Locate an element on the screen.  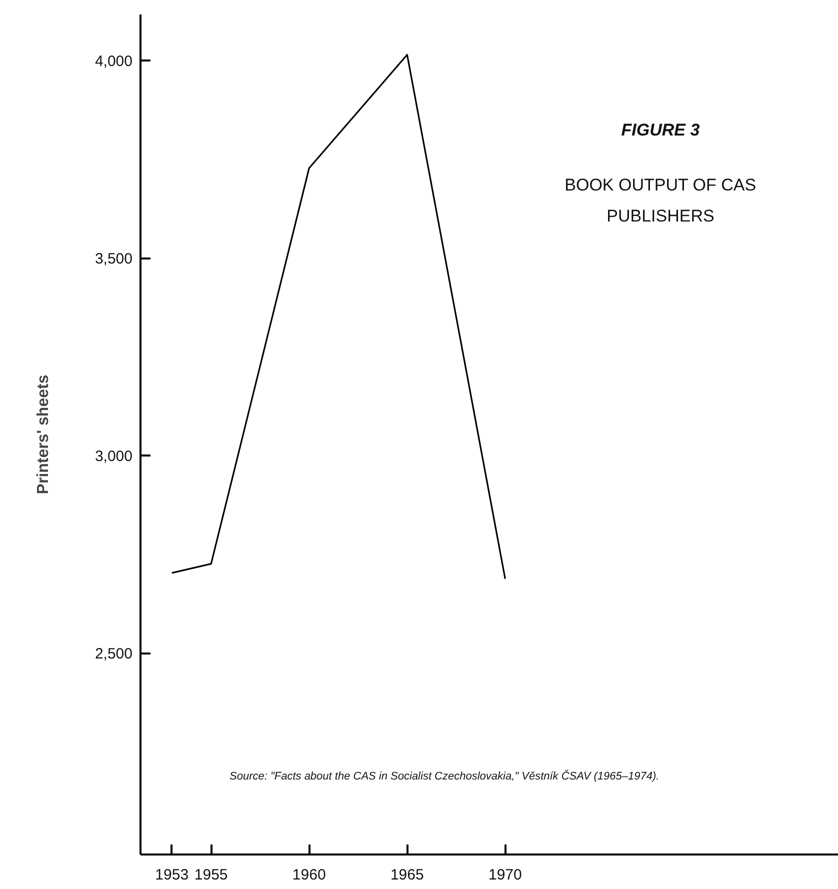
x-tick-label: 1955 is located at coordinates (211, 875).